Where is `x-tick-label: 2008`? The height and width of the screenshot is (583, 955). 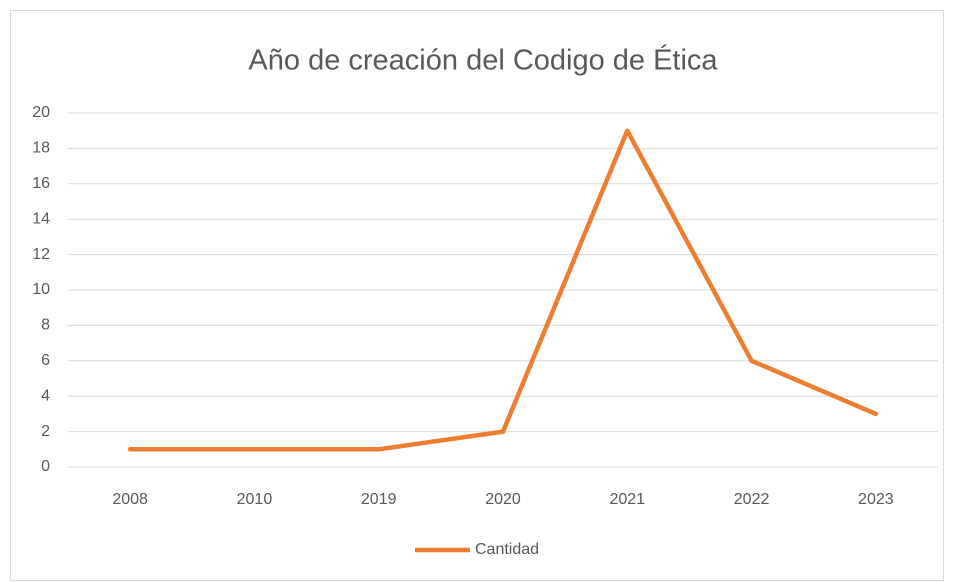 x-tick-label: 2008 is located at coordinates (130, 499).